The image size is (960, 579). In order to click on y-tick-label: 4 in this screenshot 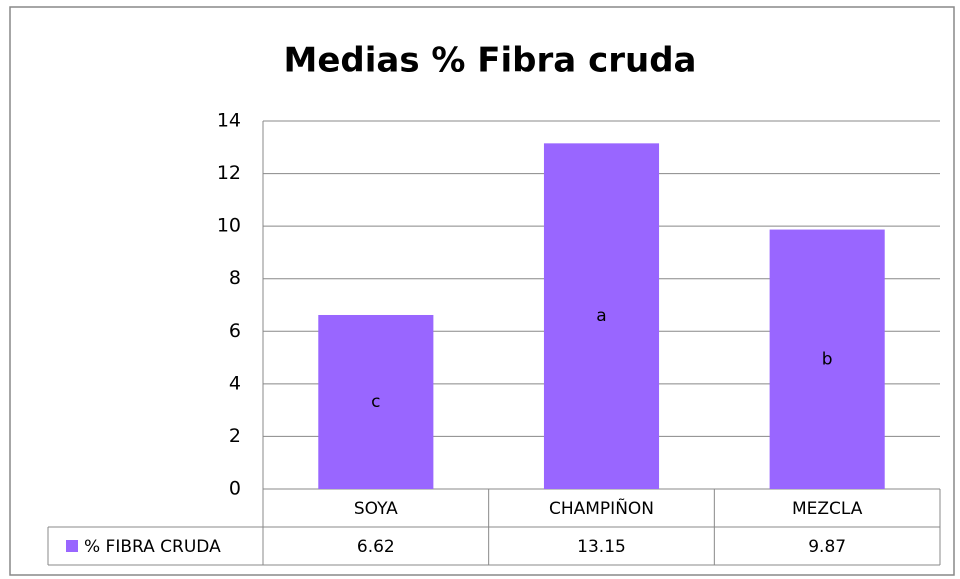, I will do `click(235, 383)`.